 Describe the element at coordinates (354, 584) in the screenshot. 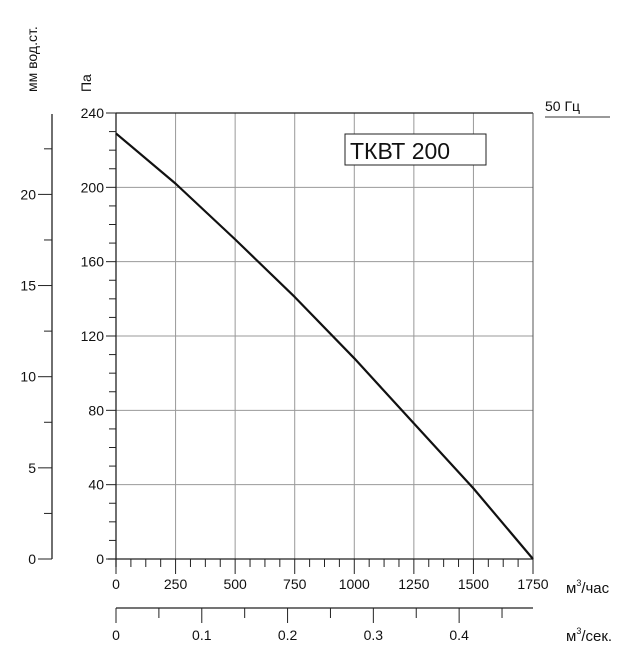

I see `x-tick-label: 1000` at that location.